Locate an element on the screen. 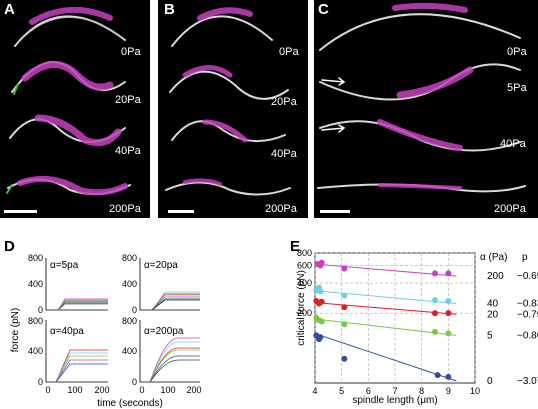 The image size is (538, 409). x-tick-label: 9 is located at coordinates (448, 391).